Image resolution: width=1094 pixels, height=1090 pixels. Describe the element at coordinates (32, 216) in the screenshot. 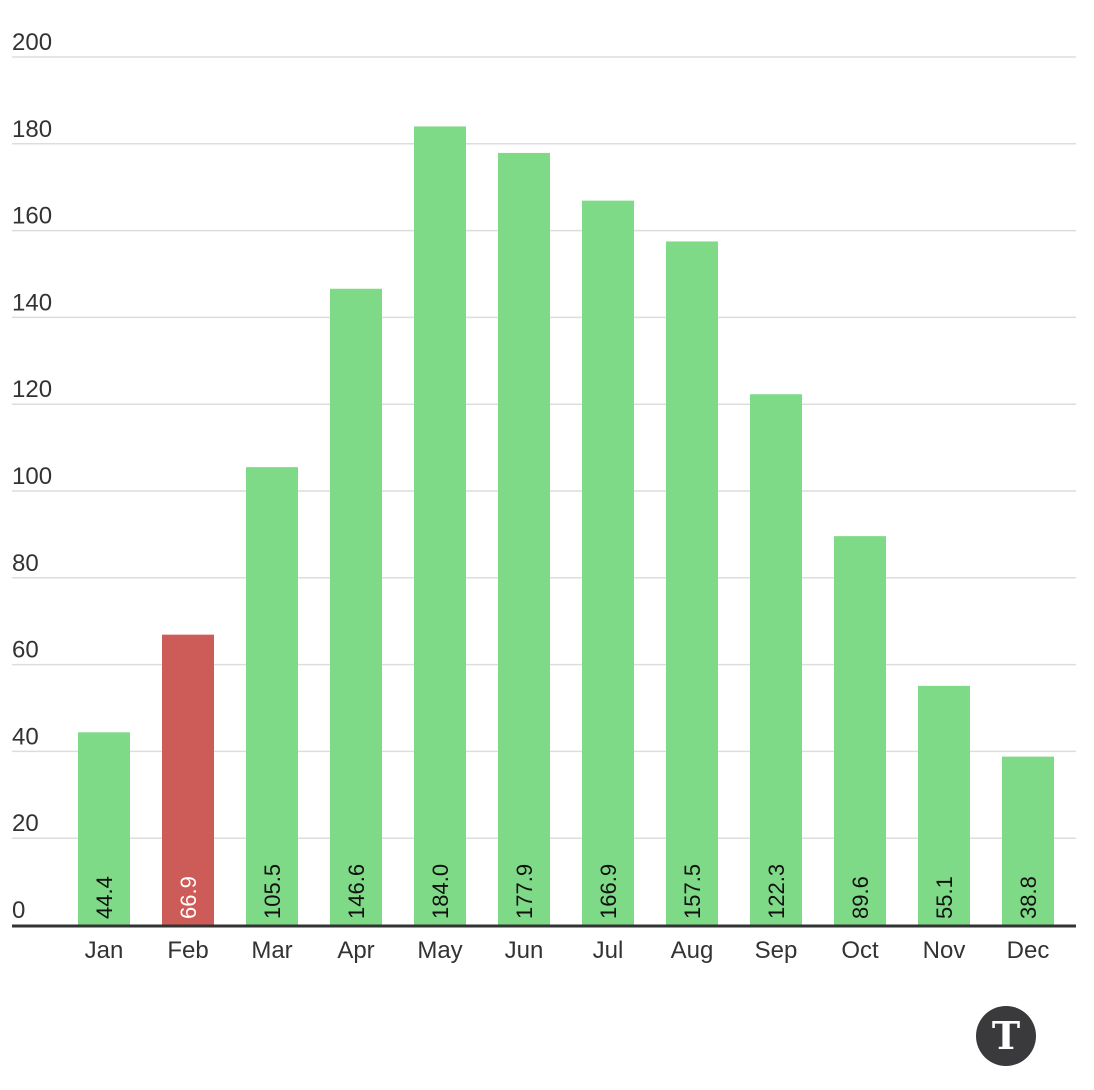

I see `y-tick-label: 160` at that location.